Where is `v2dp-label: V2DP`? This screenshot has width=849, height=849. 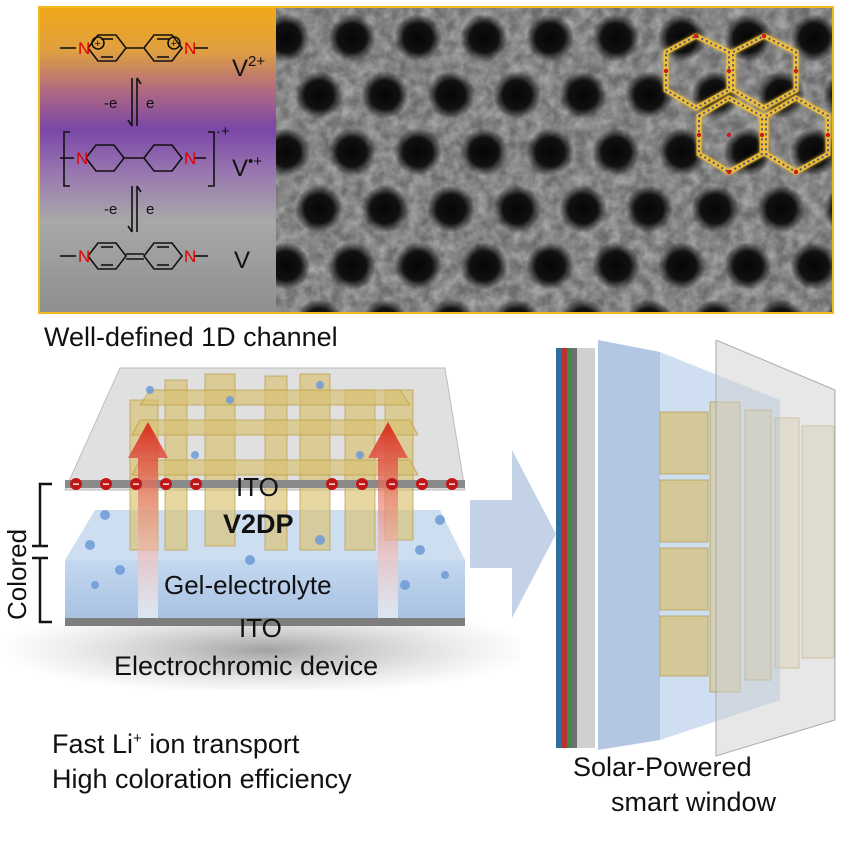
v2dp-label: V2DP is located at coordinates (258, 524).